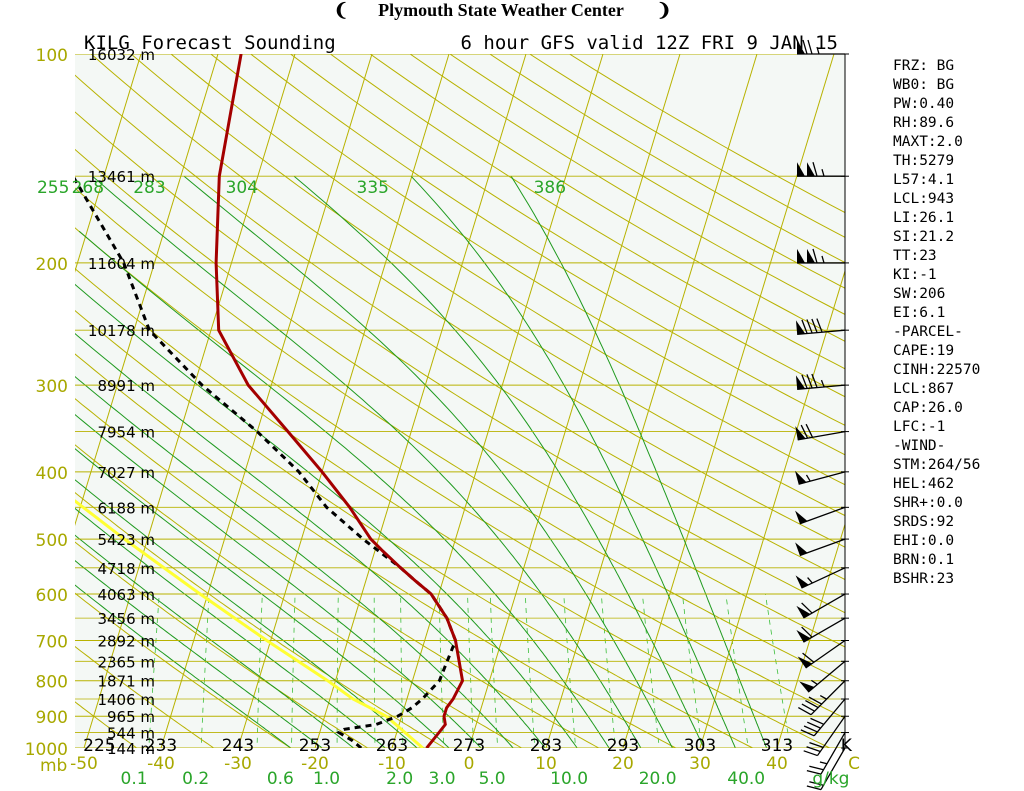  Describe the element at coordinates (242, 188) in the screenshot. I see `theta-e-label: 304` at that location.